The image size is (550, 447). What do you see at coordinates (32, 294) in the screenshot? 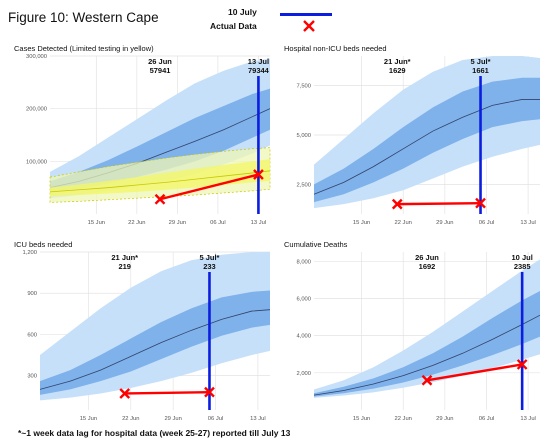
I see `y-tick-label: 900` at bounding box center [32, 294].